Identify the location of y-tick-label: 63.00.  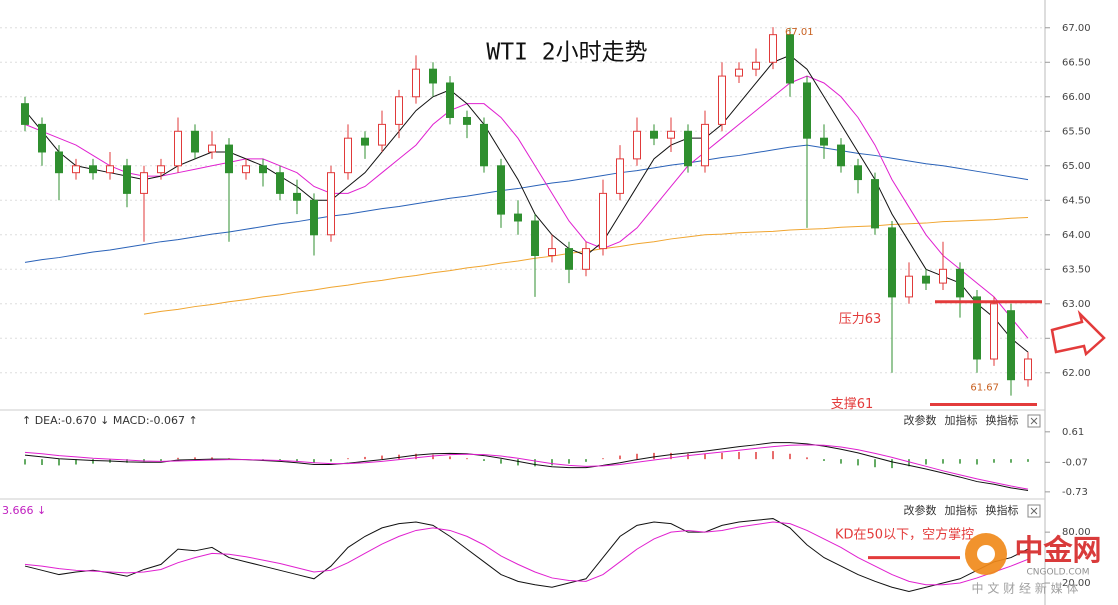
(1076, 304).